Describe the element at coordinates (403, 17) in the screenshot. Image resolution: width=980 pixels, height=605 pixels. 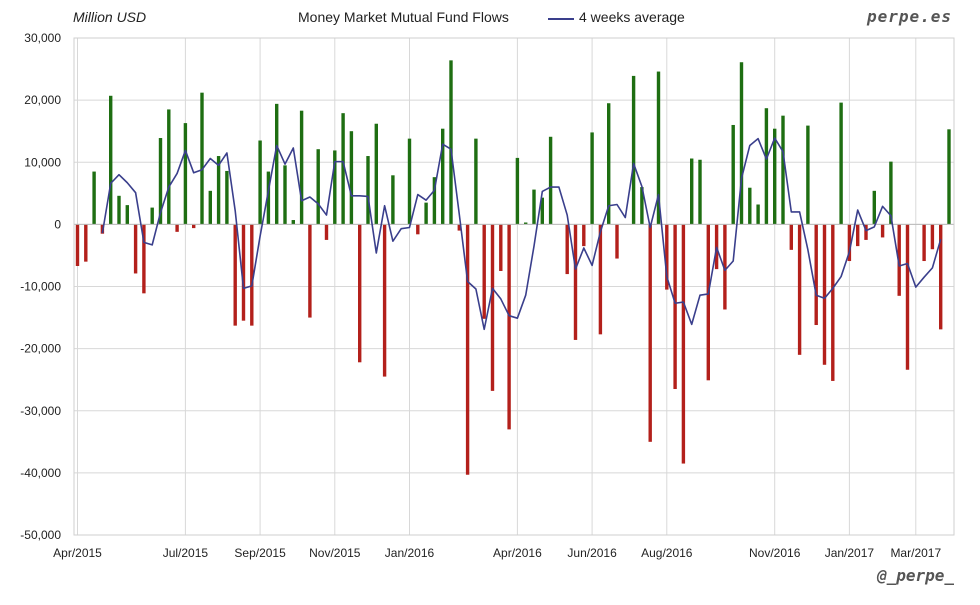
I see `chart-title: Money Market Mutual Fund Flows` at that location.